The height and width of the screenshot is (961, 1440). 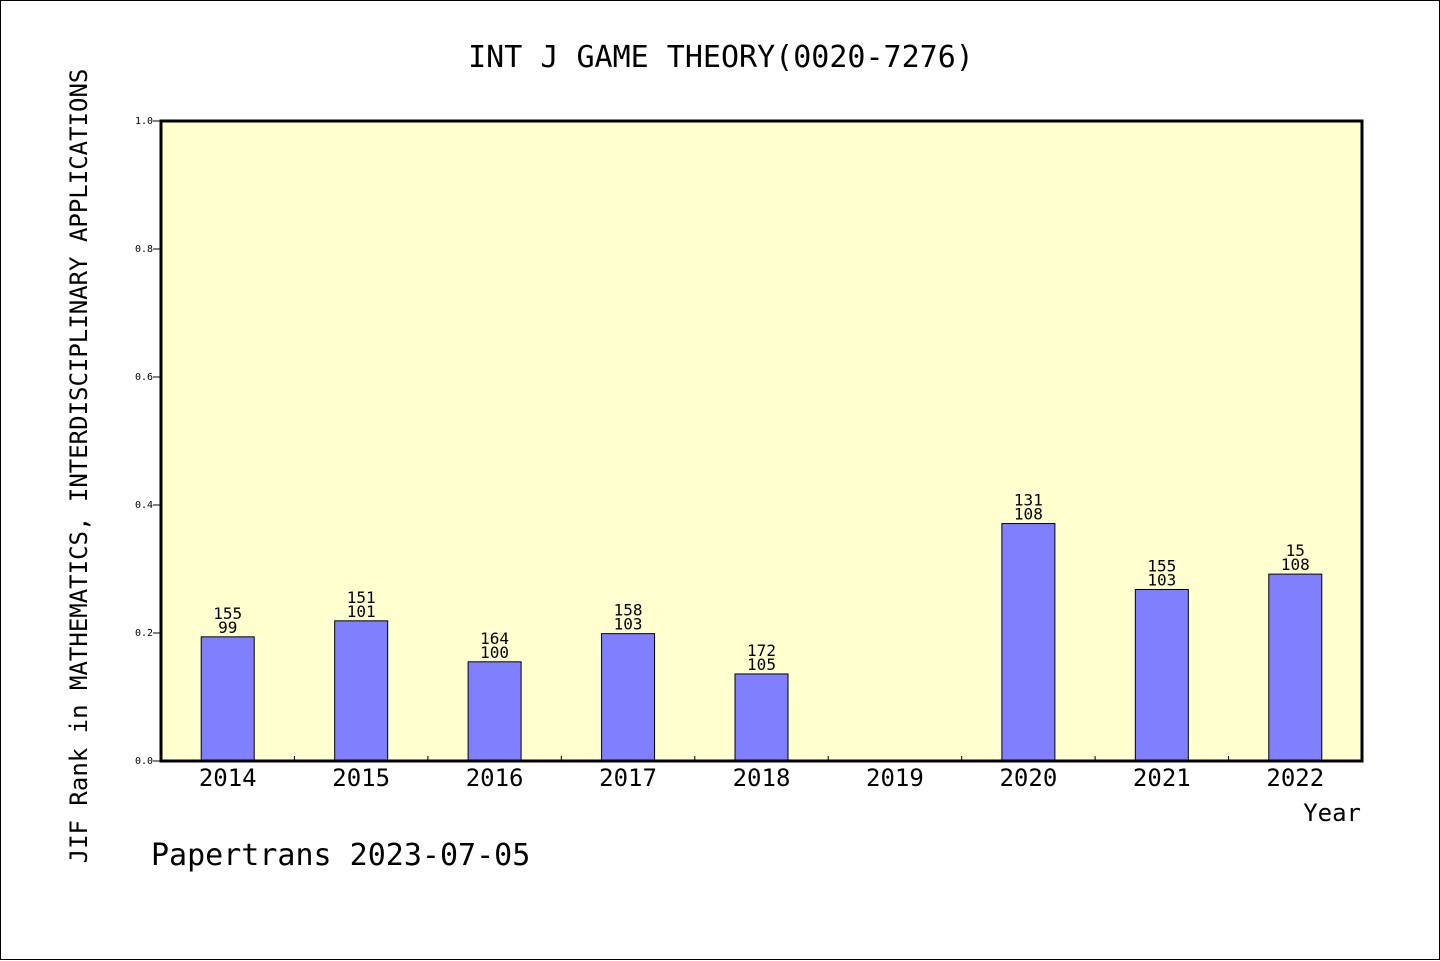 I want to click on bar-label-top: 158, so click(x=628, y=610).